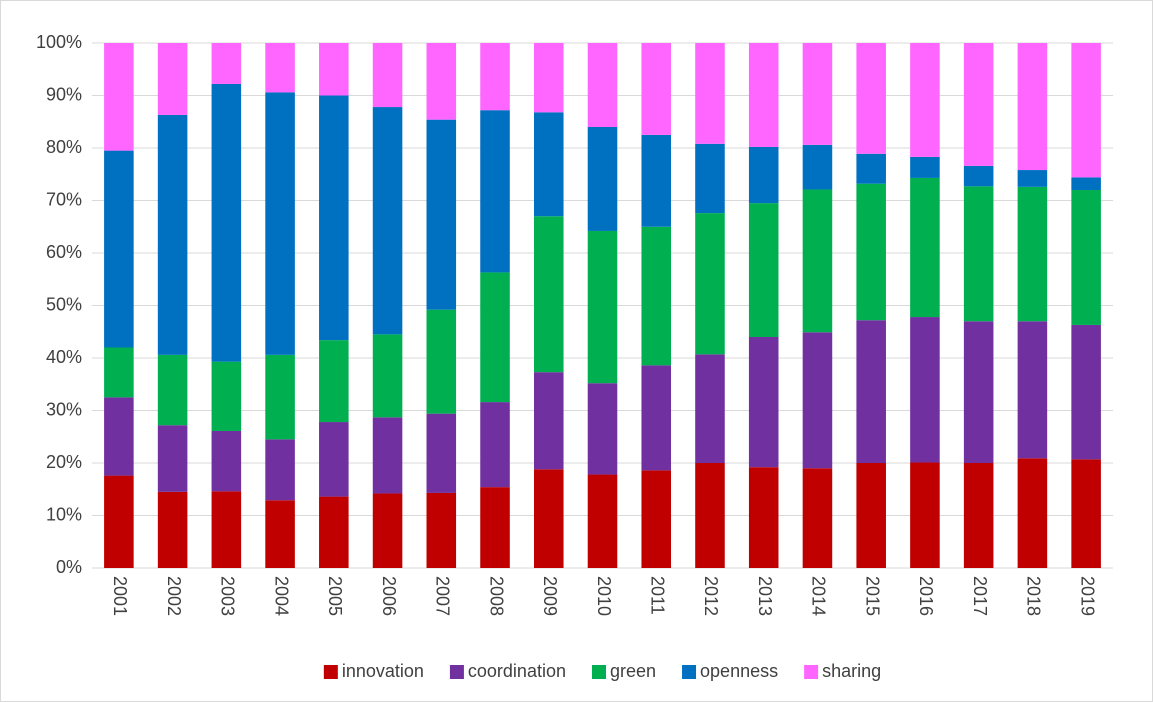 This screenshot has width=1153, height=702. What do you see at coordinates (174, 596) in the screenshot?
I see `x-tick-label: 2002` at bounding box center [174, 596].